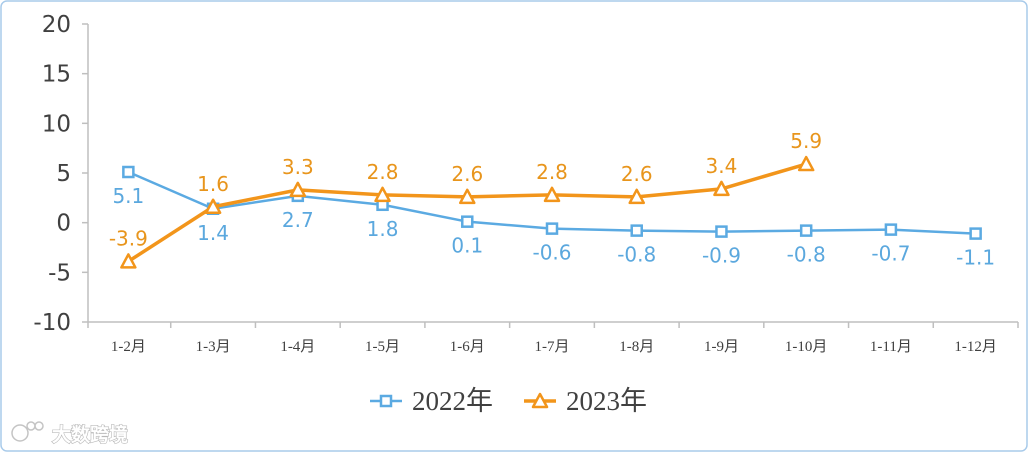  Describe the element at coordinates (806, 347) in the screenshot. I see `x-tick-label: 1-10月` at that location.